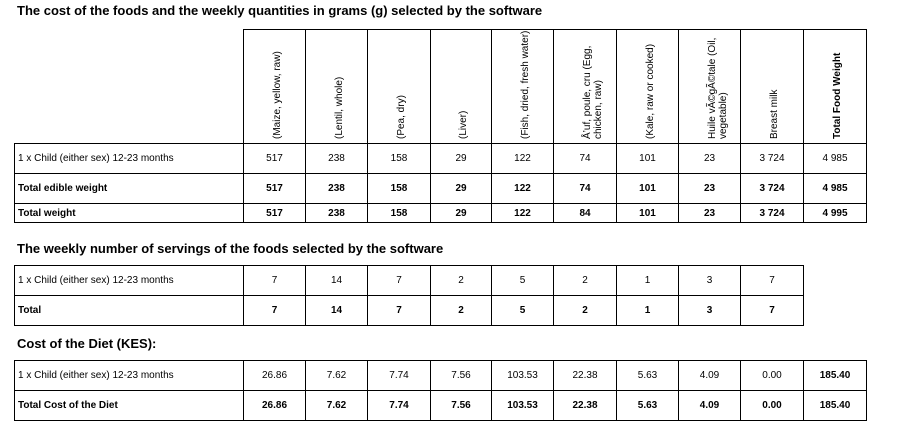  I want to click on food-header-oil: Huile vÃ©gÃ©tale (Oil, vegetable), so click(709, 86).